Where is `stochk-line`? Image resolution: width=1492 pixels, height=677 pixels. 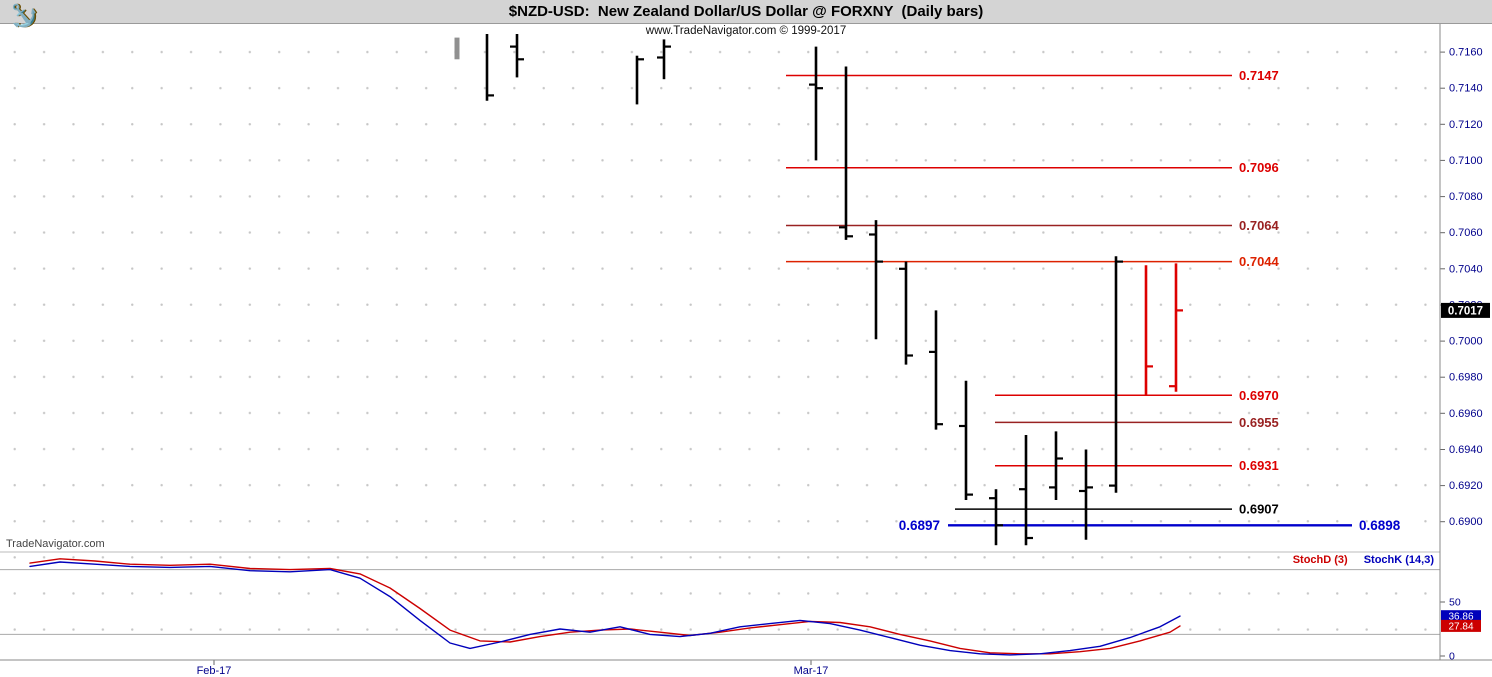 stochk-line is located at coordinates (605, 608).